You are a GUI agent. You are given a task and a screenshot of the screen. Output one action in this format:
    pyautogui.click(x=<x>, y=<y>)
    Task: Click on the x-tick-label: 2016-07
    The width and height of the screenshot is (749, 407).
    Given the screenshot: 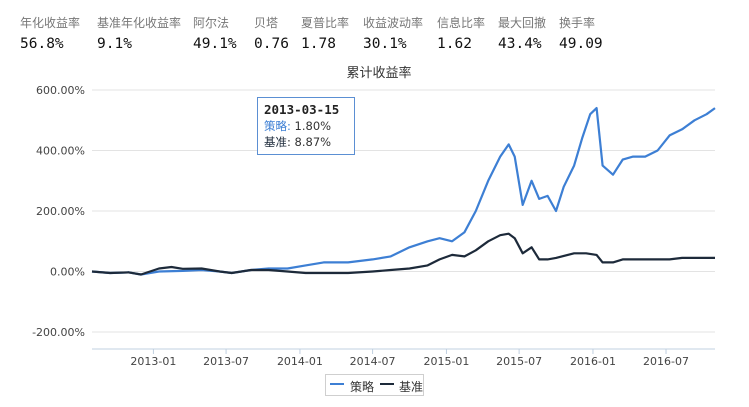 What is the action you would take?
    pyautogui.click(x=666, y=361)
    